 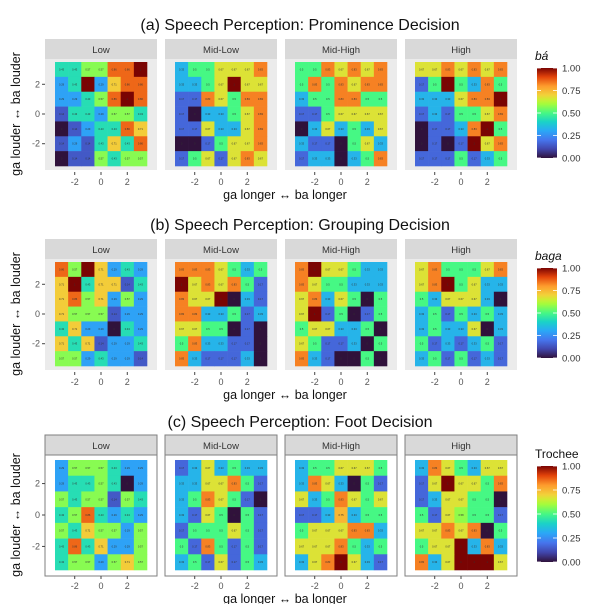 What do you see at coordinates (571, 515) in the screenshot?
I see `legend-tick-label: 0.50` at bounding box center [571, 515].